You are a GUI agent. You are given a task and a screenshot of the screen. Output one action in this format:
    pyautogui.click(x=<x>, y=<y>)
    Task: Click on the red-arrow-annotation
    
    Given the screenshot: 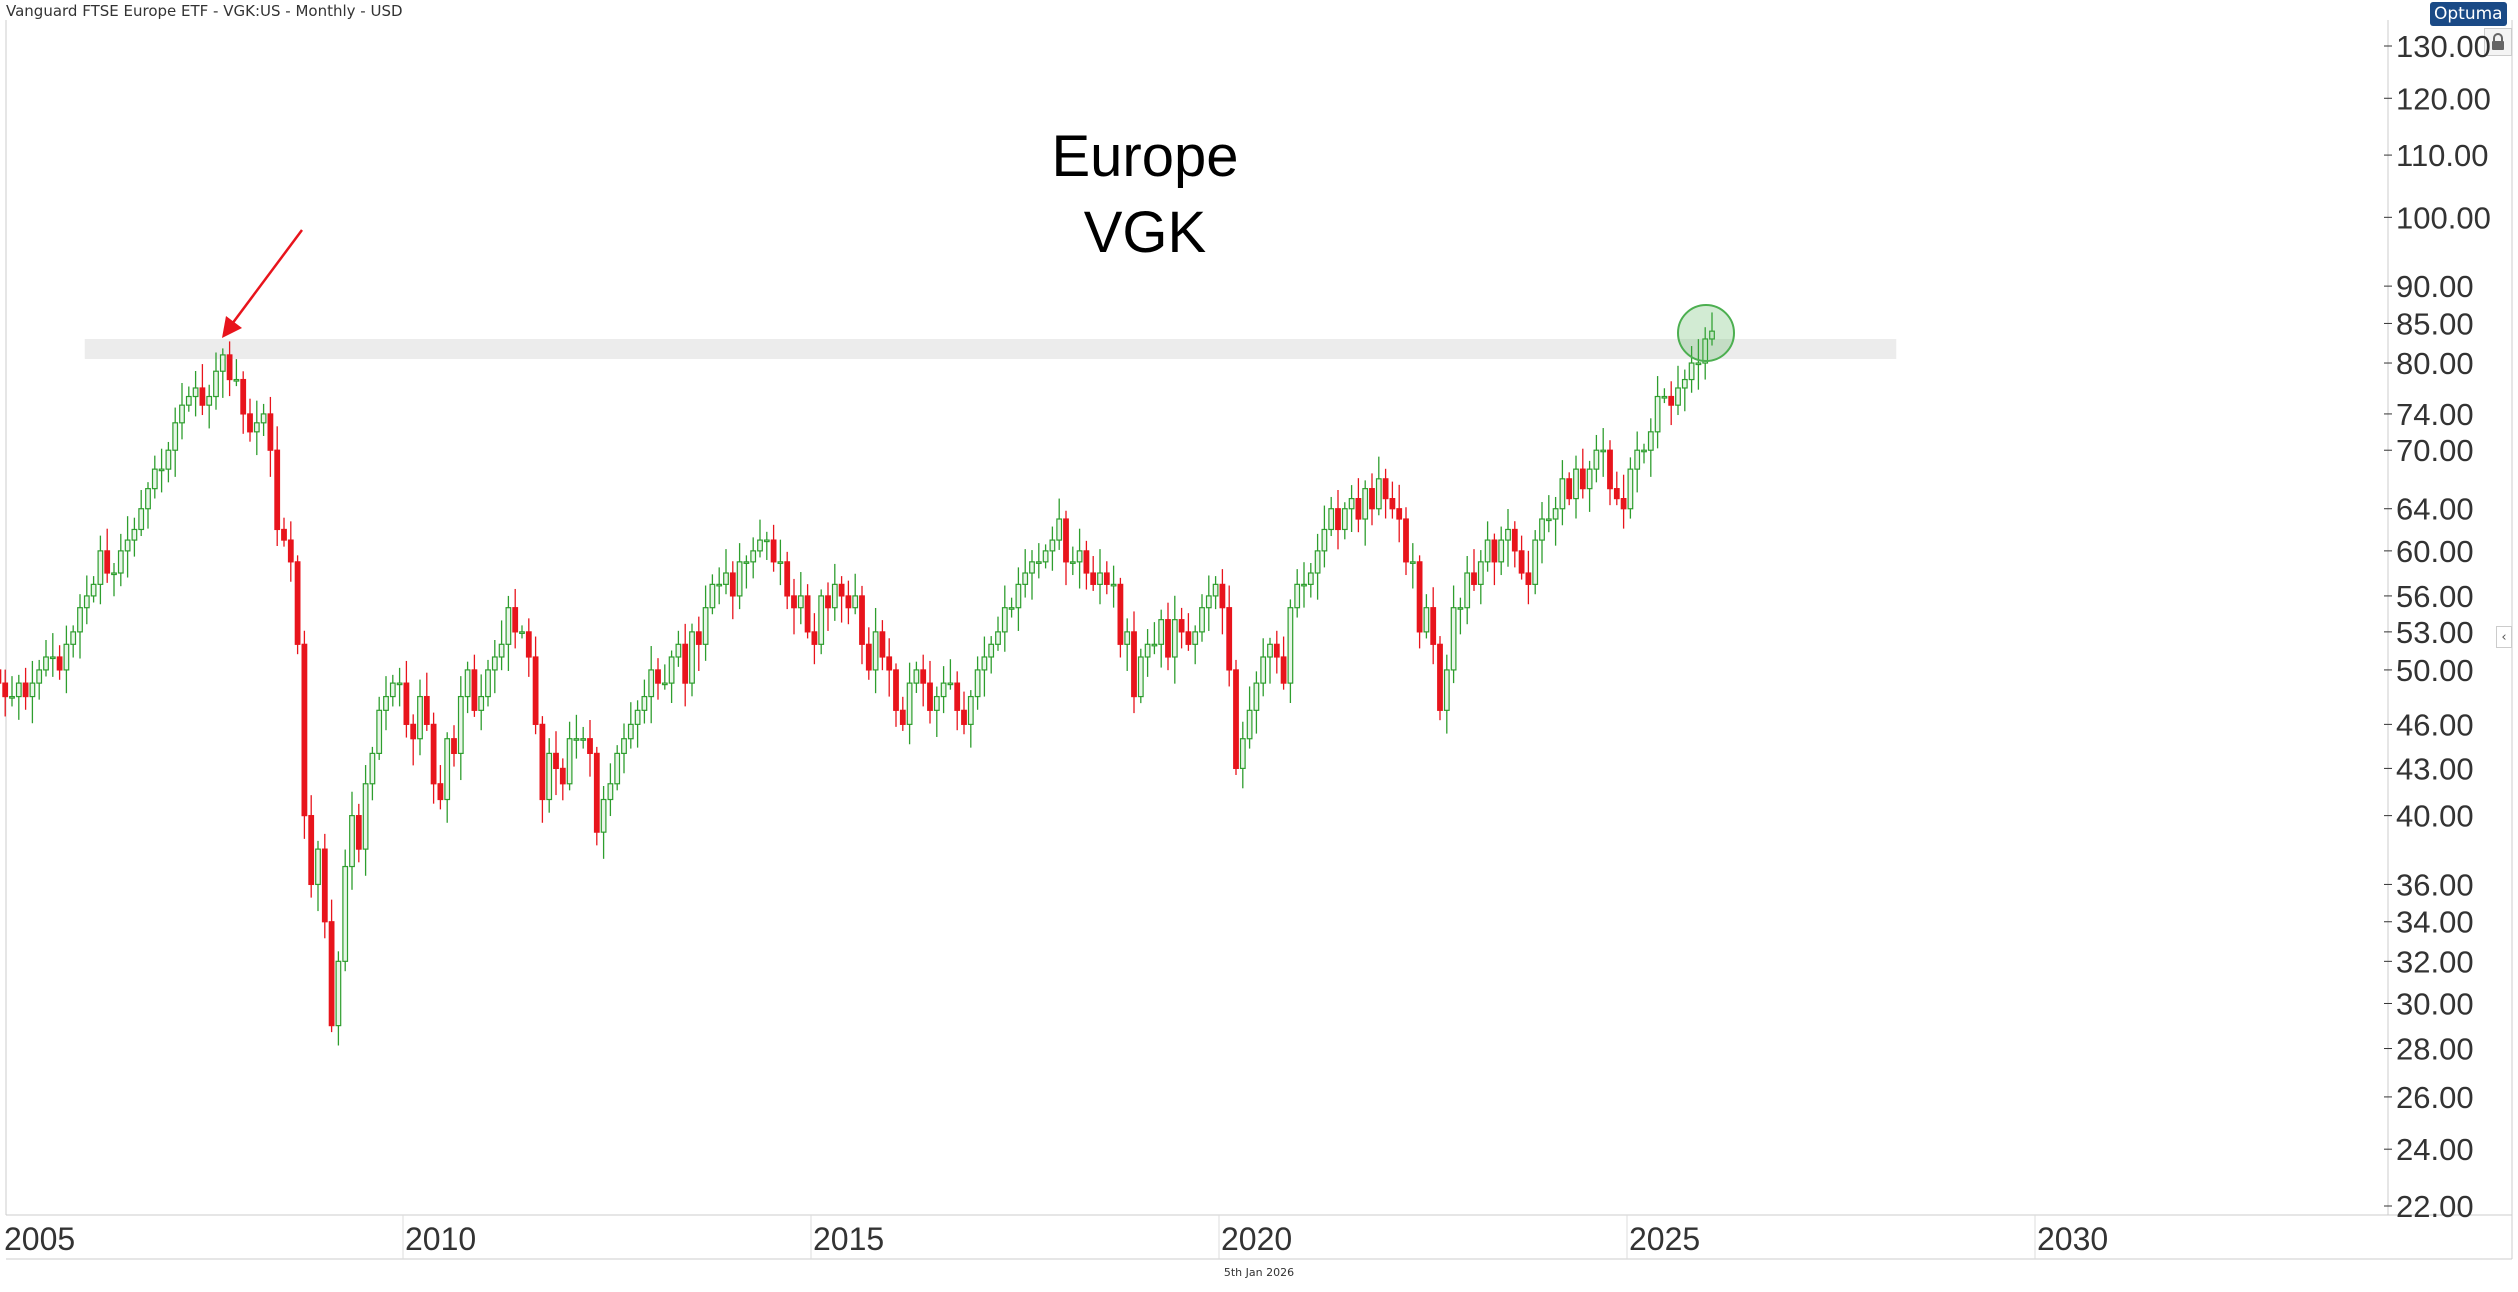 What is the action you would take?
    pyautogui.click(x=263, y=283)
    